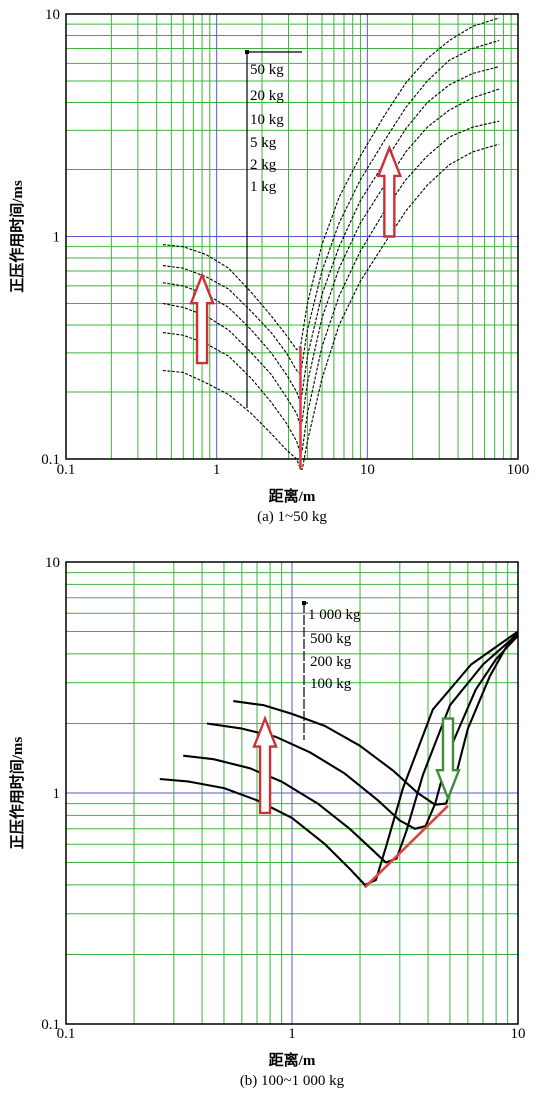 This screenshot has height=1108, width=540. What do you see at coordinates (263, 165) in the screenshot?
I see `legend-label: 2 kg` at bounding box center [263, 165].